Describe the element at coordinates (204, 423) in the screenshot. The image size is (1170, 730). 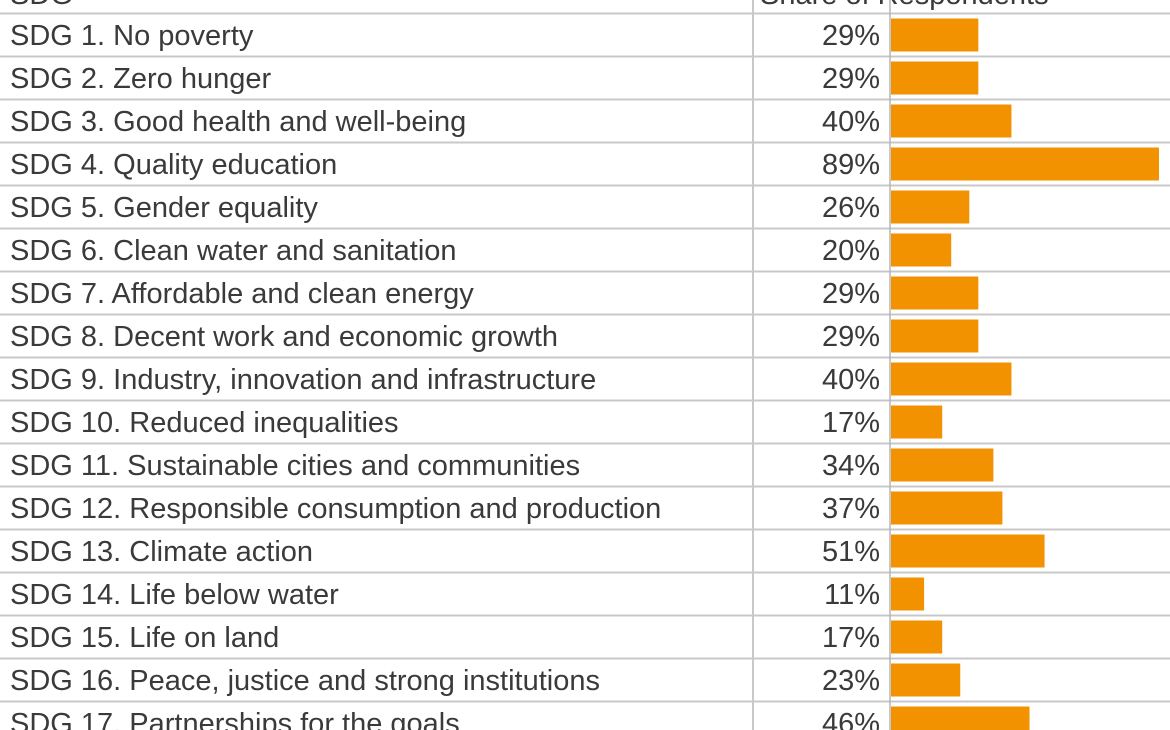
I see `category-label: SDG 10. Reduced inequalities` at that location.